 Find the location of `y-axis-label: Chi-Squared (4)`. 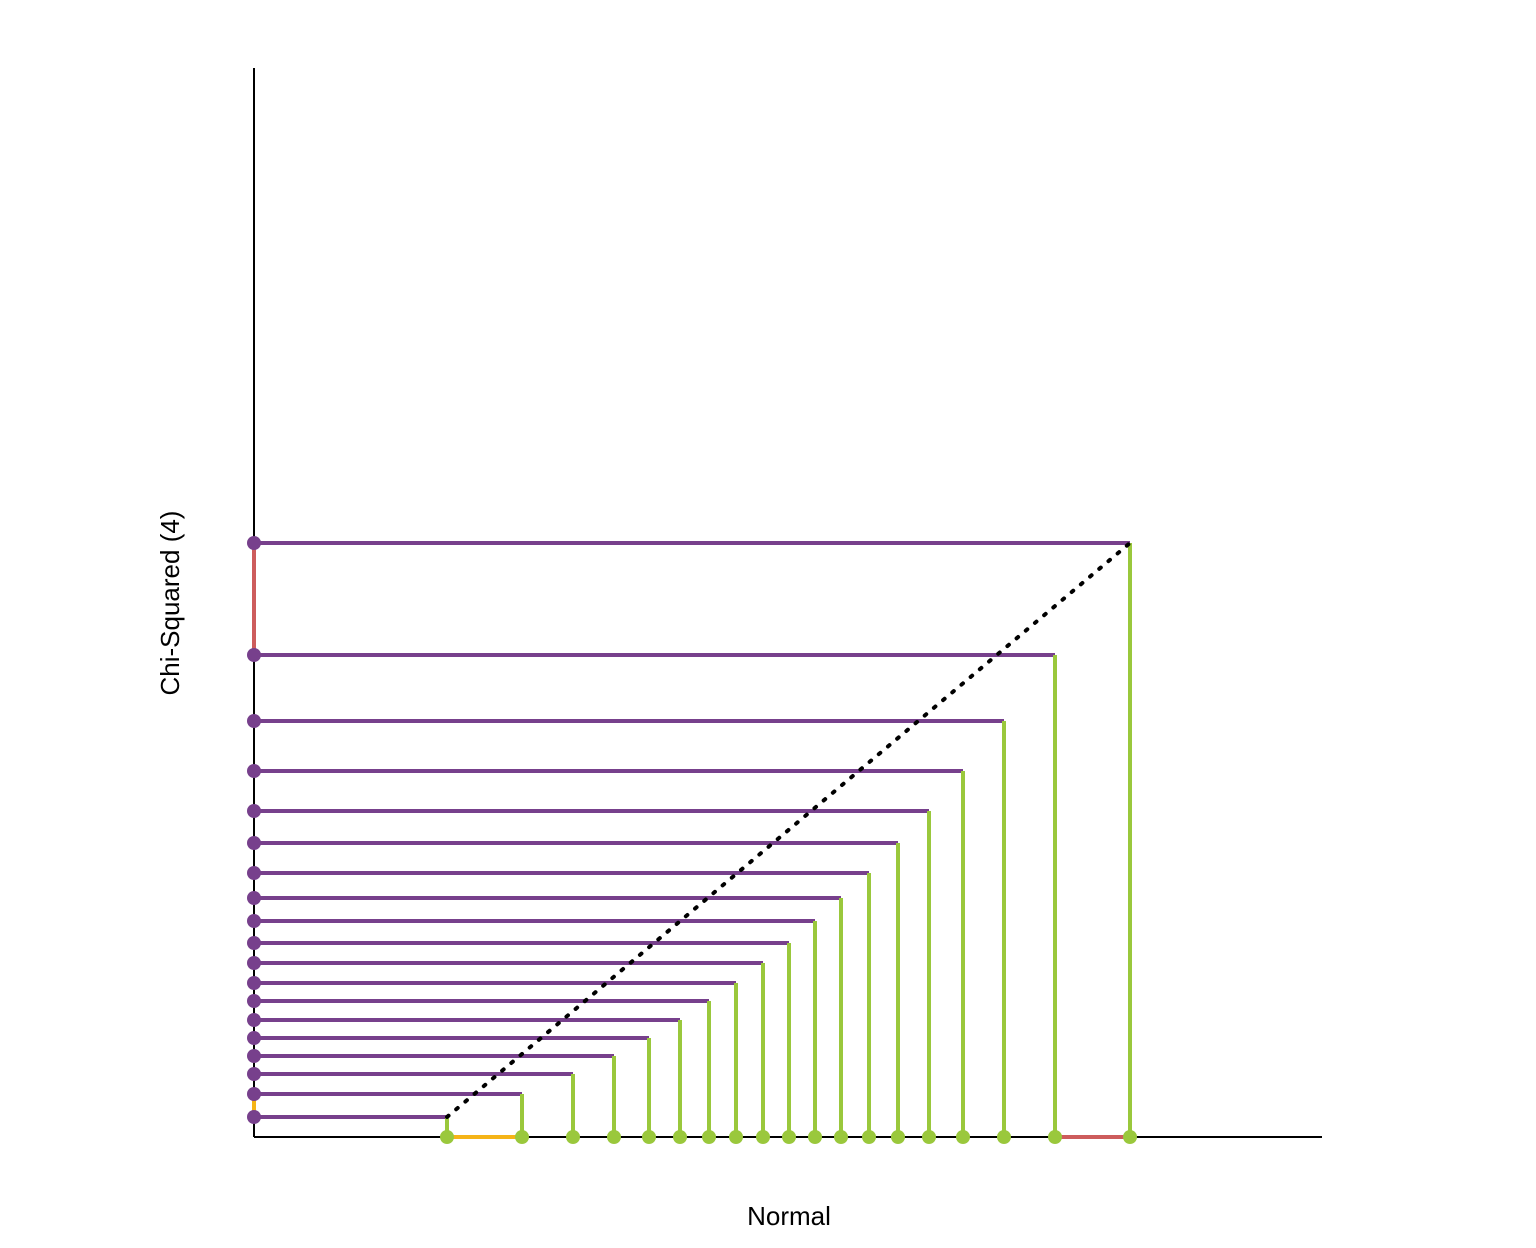

y-axis-label: Chi-Squared (4) is located at coordinates (170, 603).